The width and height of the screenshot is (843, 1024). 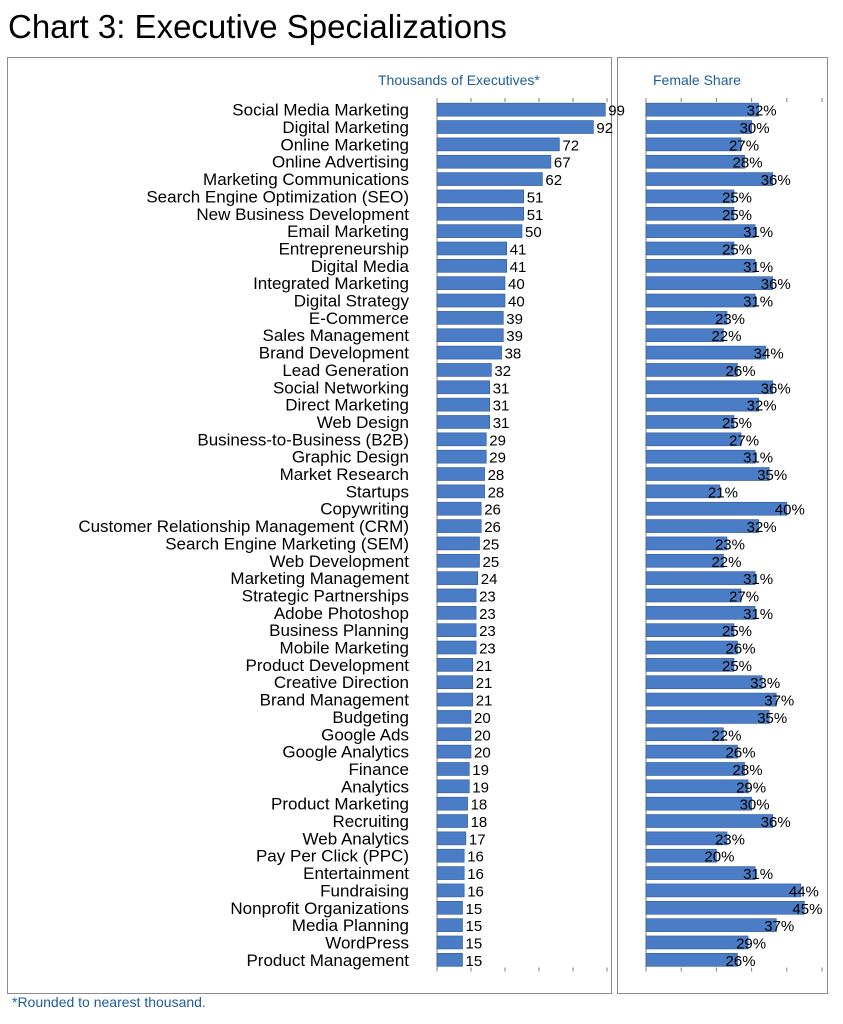 I want to click on category-label: Sales Management, so click(x=336, y=335).